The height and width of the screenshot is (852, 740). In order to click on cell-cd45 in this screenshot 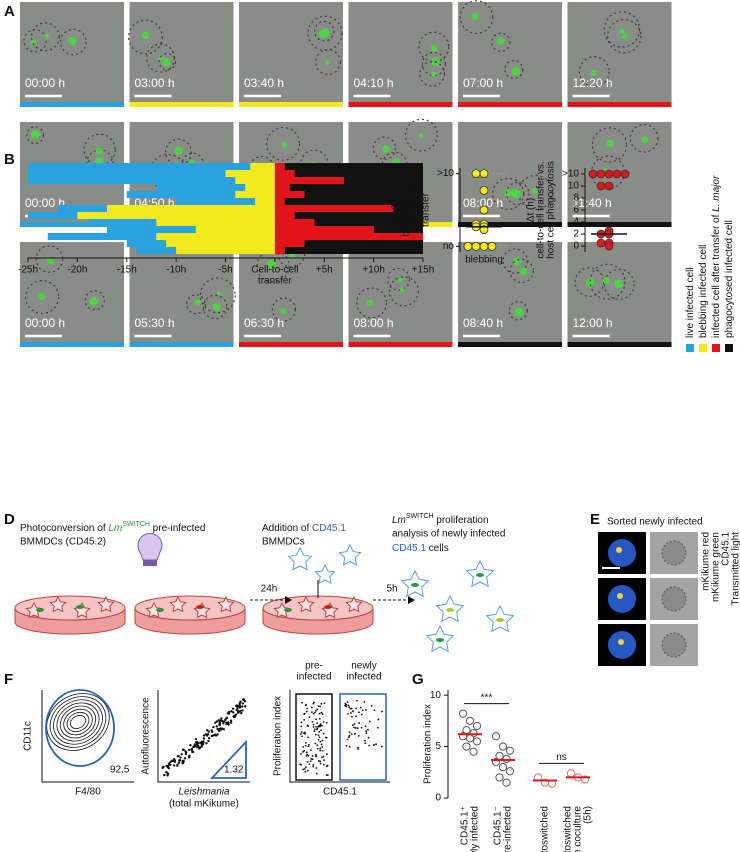, I will do `click(622, 553)`.